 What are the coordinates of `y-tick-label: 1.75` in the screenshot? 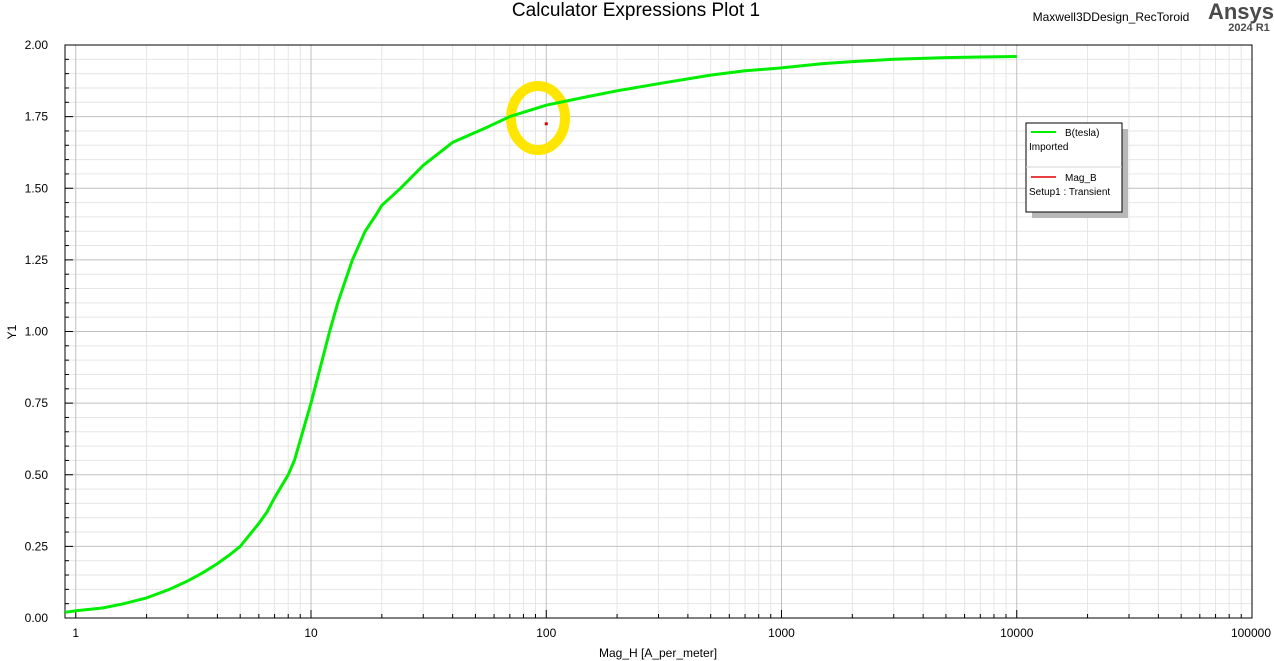 It's located at (37, 117).